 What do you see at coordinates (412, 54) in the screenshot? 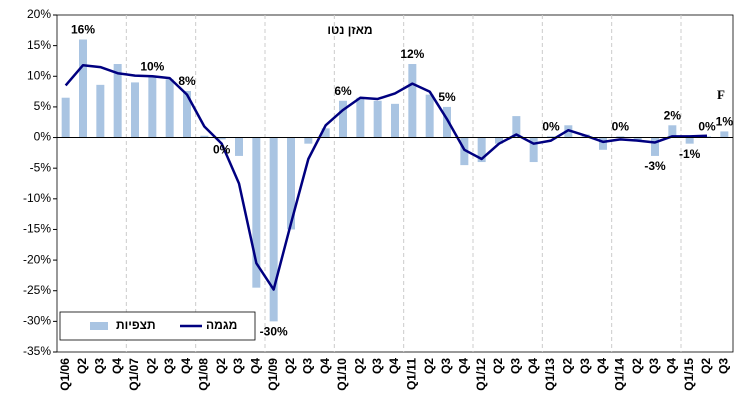
I see `data-label: 12%` at bounding box center [412, 54].